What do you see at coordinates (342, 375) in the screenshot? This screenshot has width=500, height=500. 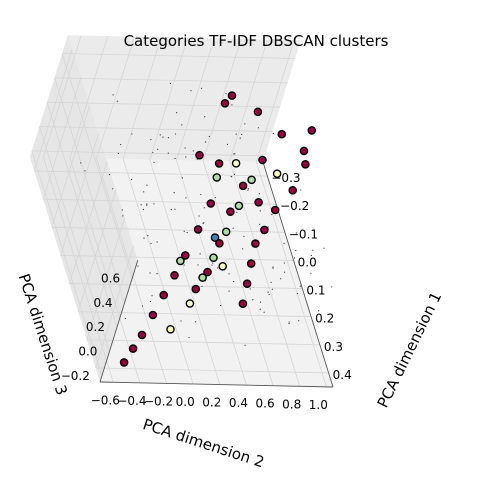 I see `x-tick-label: 0.4` at bounding box center [342, 375].